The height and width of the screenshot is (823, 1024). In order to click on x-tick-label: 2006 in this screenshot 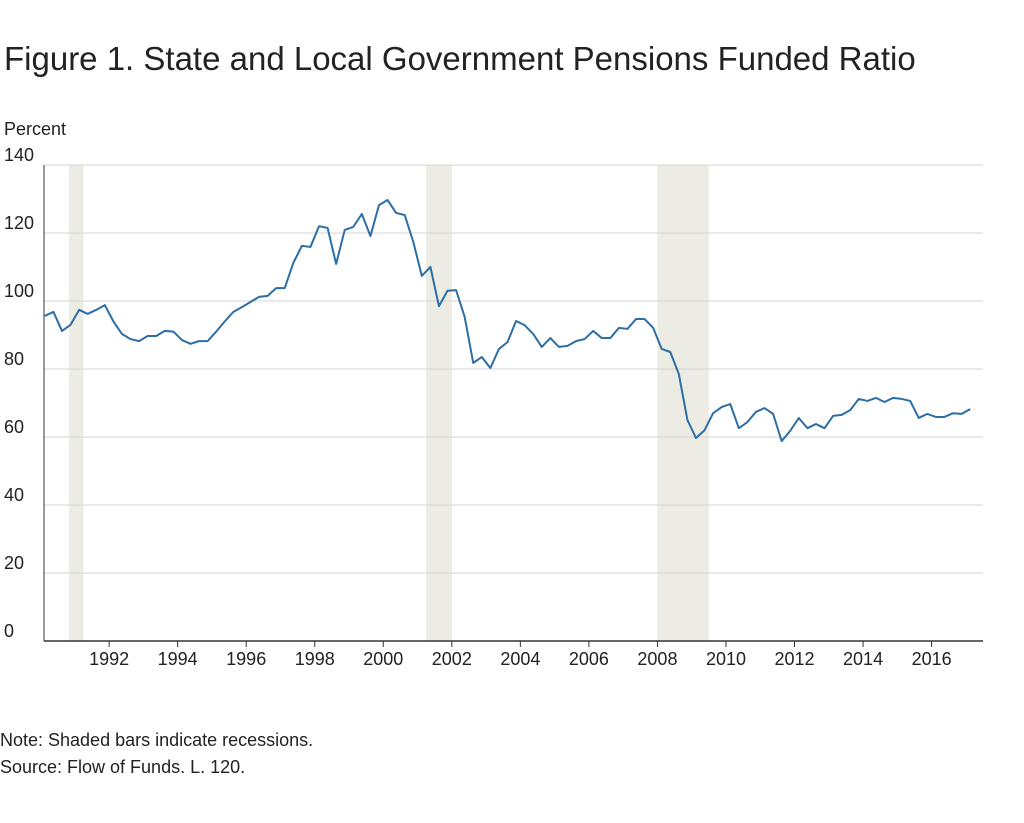, I will do `click(589, 659)`.